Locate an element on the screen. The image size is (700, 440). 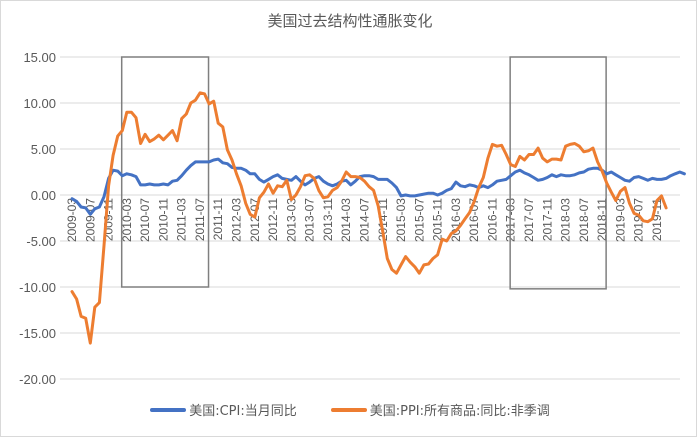
x-tick-label: 2014-07 is located at coordinates (364, 220).